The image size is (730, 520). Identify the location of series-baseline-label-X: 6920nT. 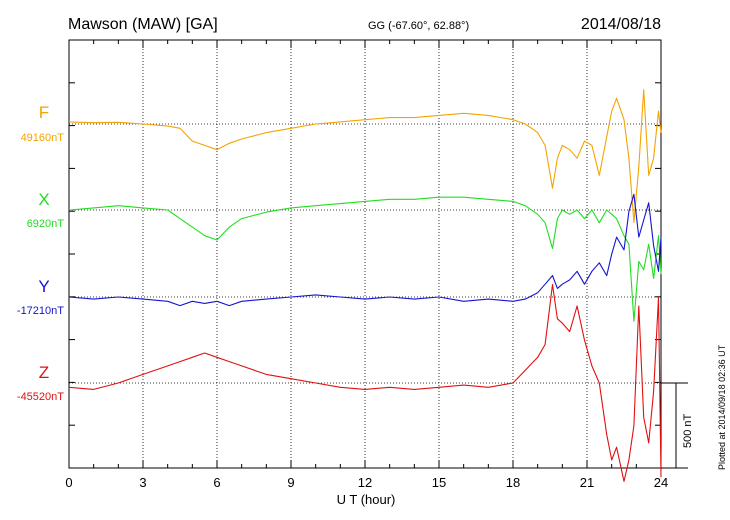
(46, 224).